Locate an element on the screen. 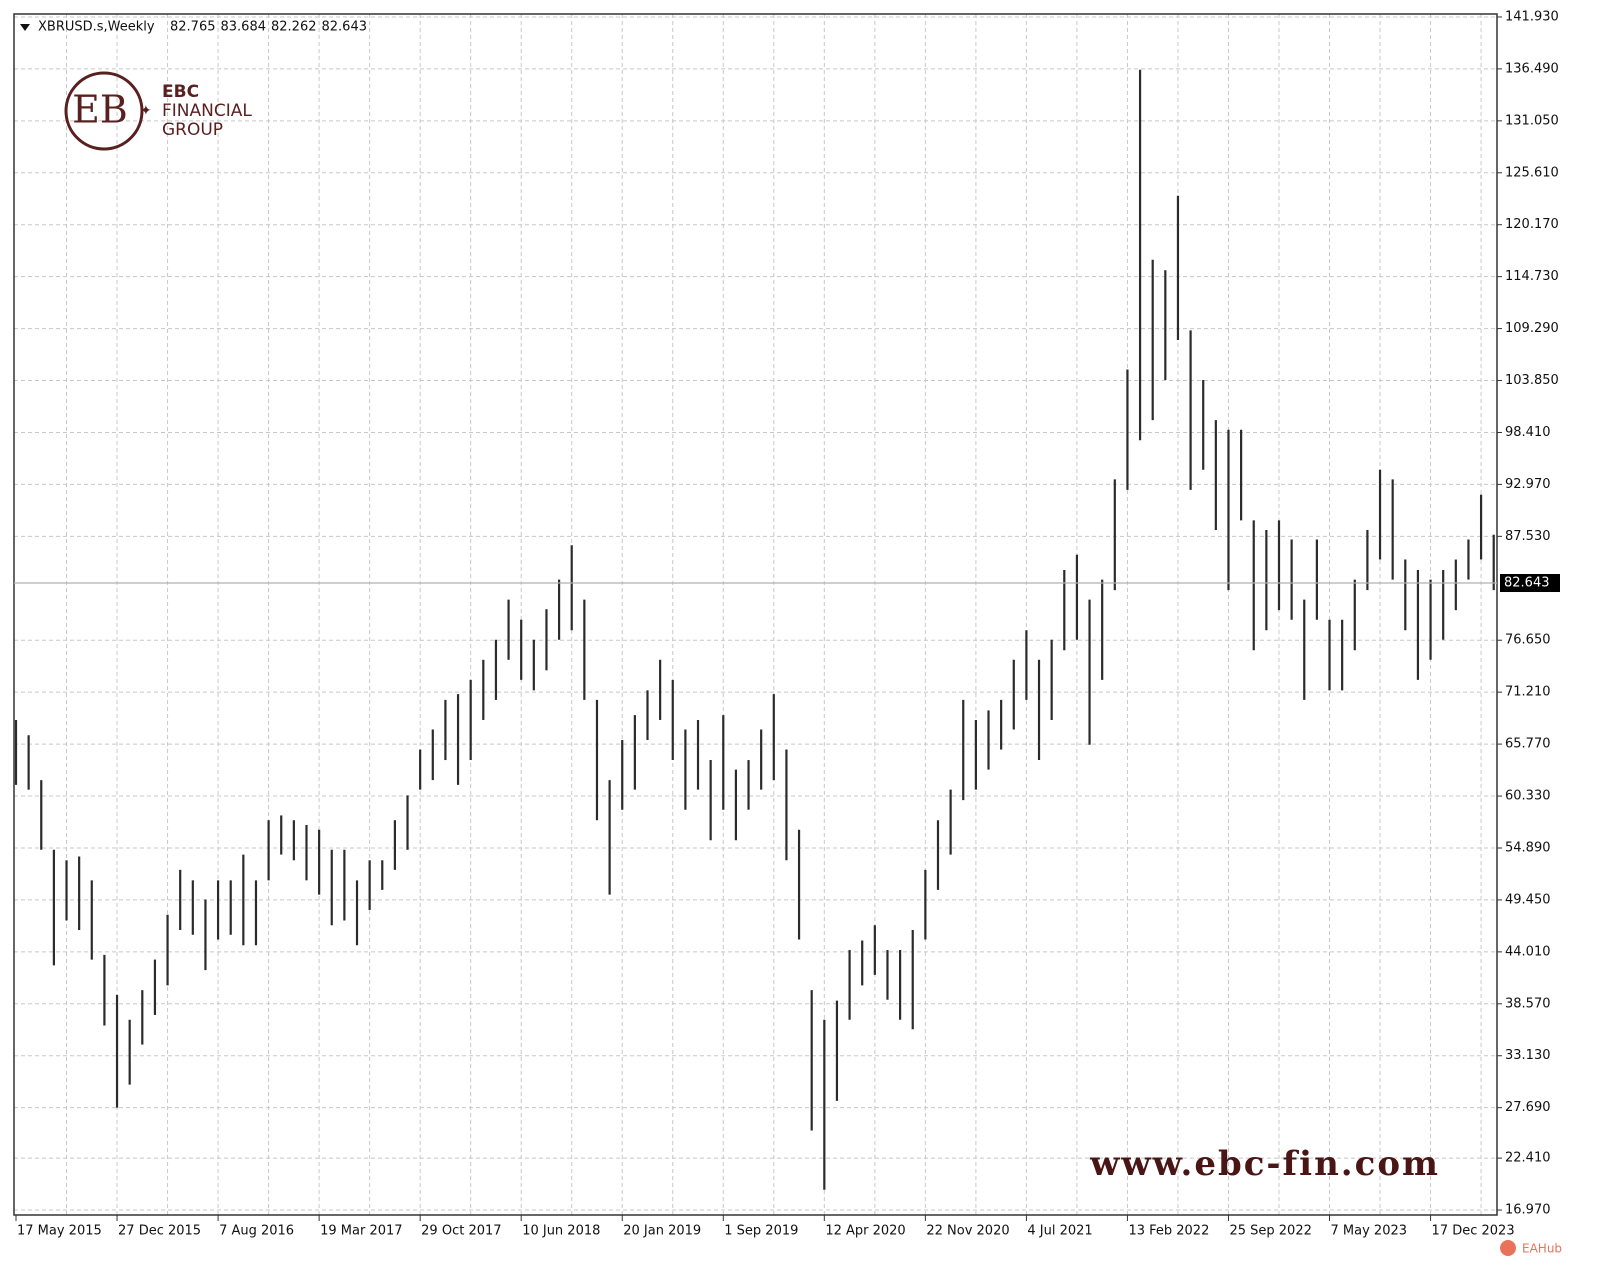 The height and width of the screenshot is (1288, 1600). y-tick-label: 22.410 is located at coordinates (1528, 1158).